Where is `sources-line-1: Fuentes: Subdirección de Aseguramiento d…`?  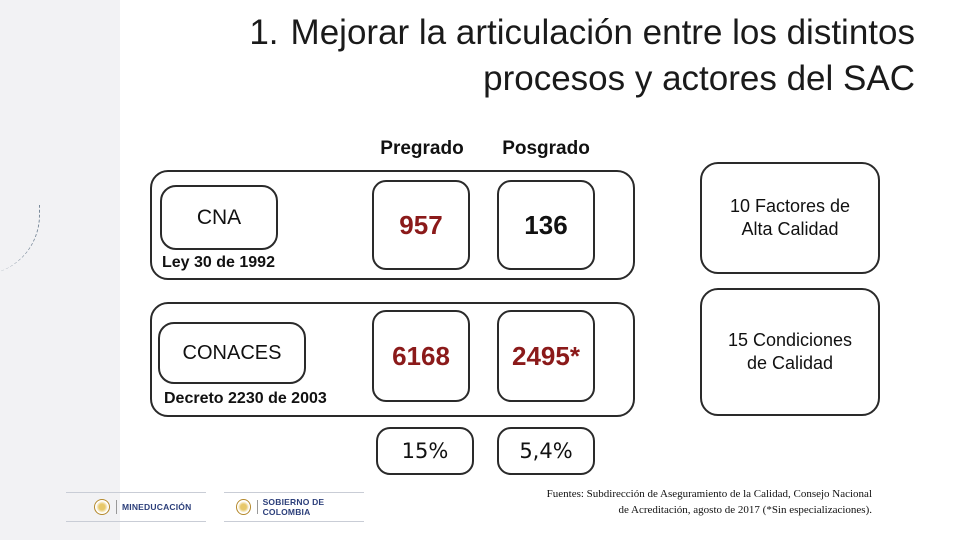 sources-line-1: Fuentes: Subdirección de Aseguramiento d… is located at coordinates (709, 494).